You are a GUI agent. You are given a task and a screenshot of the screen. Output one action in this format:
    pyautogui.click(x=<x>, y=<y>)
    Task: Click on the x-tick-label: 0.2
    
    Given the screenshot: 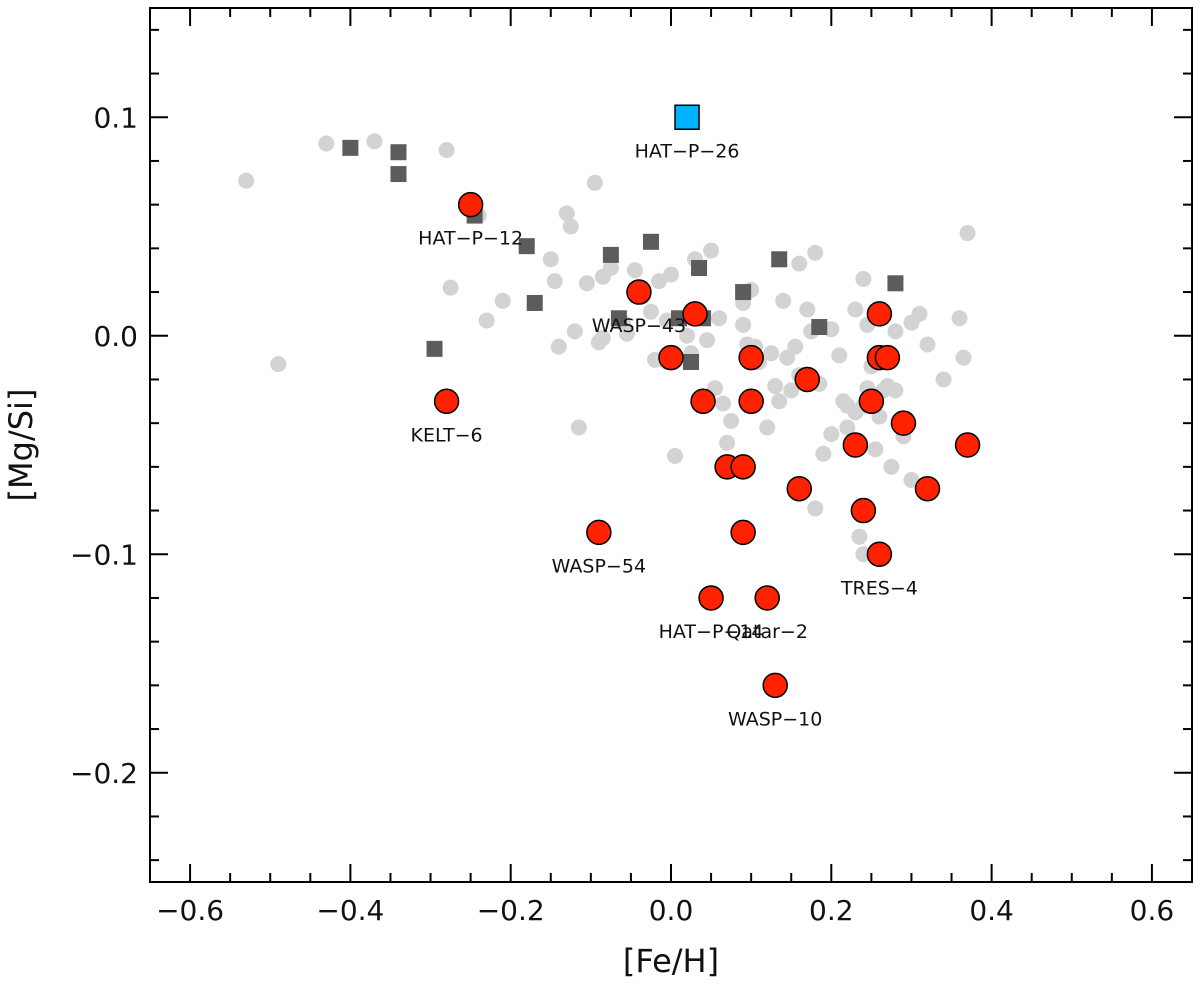 What is the action you would take?
    pyautogui.click(x=831, y=910)
    